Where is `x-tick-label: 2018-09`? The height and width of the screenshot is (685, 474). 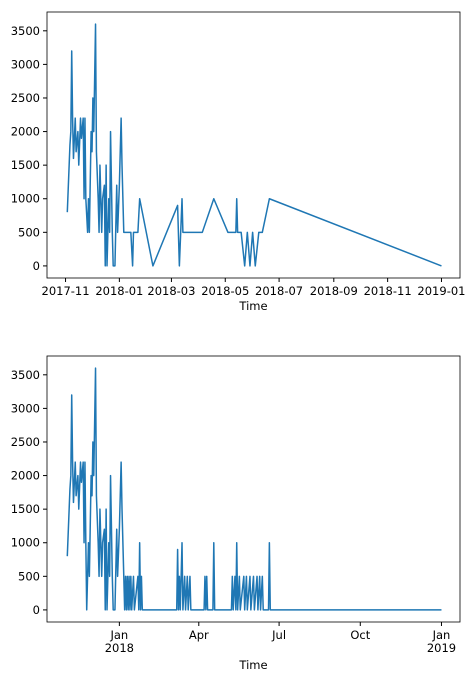
x-tick-label: 2018-09 is located at coordinates (334, 291).